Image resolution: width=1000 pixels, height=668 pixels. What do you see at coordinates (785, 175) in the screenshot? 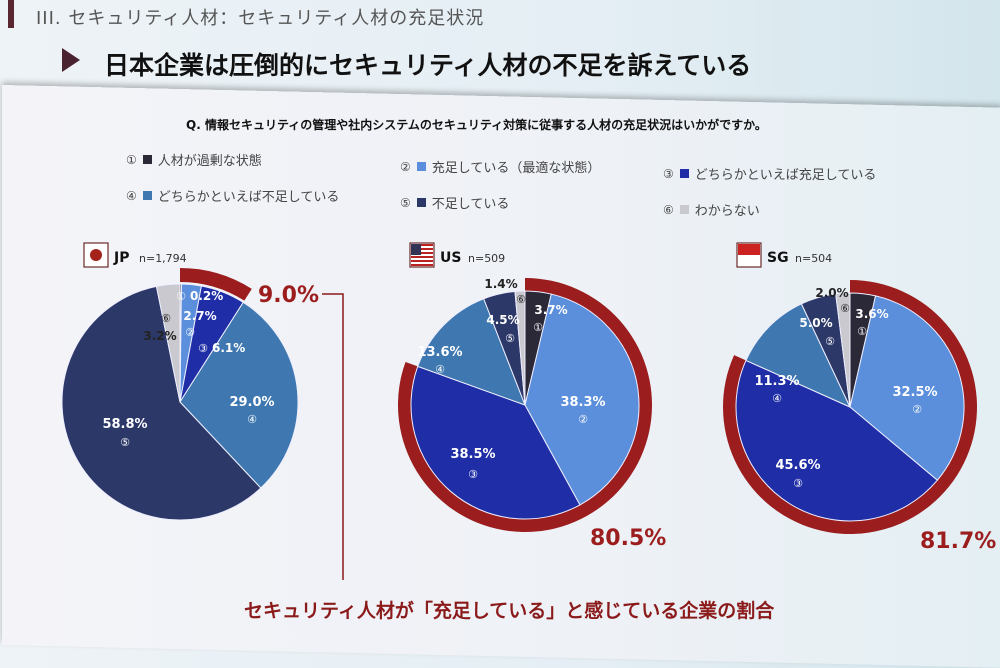
I see `legend-label: どちらかといえば充足している` at bounding box center [785, 175].